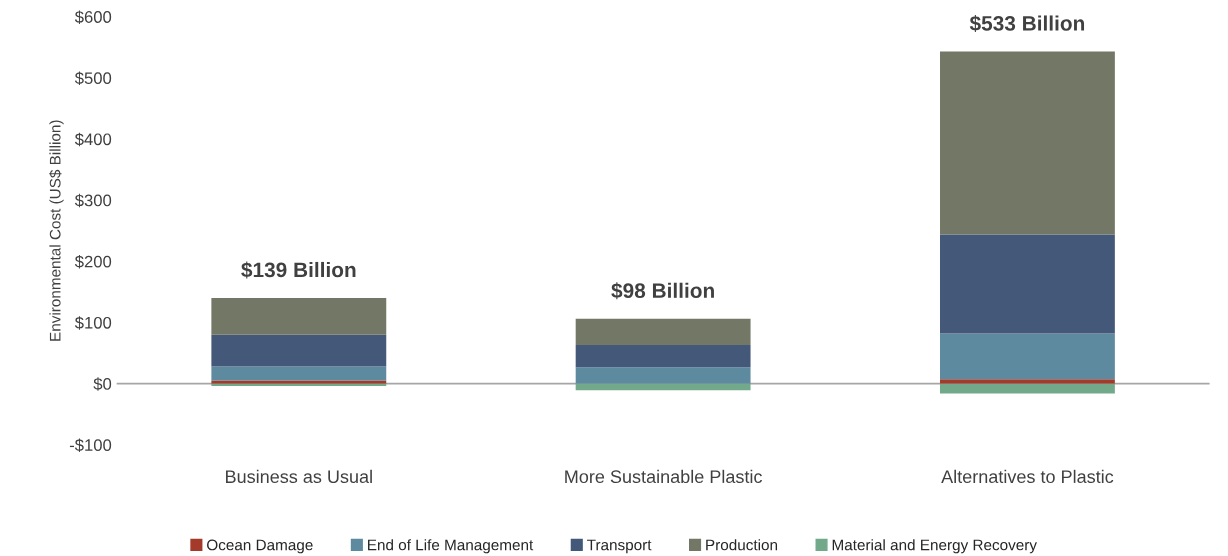  I want to click on y-tick-label: $100, so click(93, 323).